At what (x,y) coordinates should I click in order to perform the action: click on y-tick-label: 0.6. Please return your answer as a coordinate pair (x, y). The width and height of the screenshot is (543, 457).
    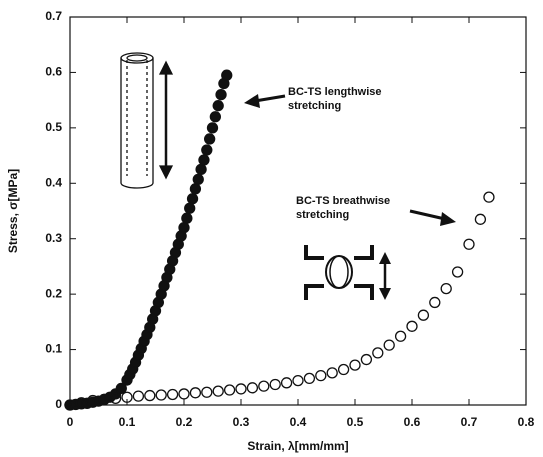
    Looking at the image, I should click on (53, 72).